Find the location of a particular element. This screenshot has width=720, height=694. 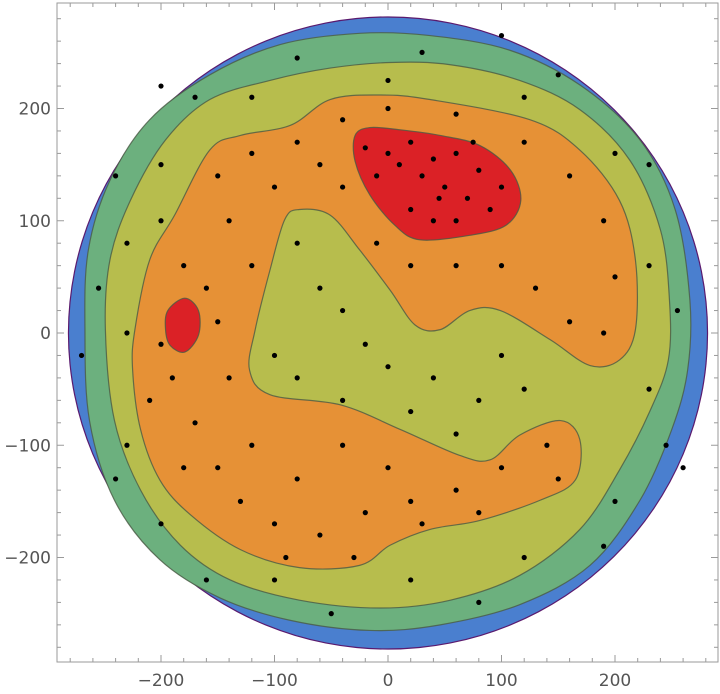

x-axis-tick-labels: −200 −100 0 100 200 is located at coordinates (385, 681).